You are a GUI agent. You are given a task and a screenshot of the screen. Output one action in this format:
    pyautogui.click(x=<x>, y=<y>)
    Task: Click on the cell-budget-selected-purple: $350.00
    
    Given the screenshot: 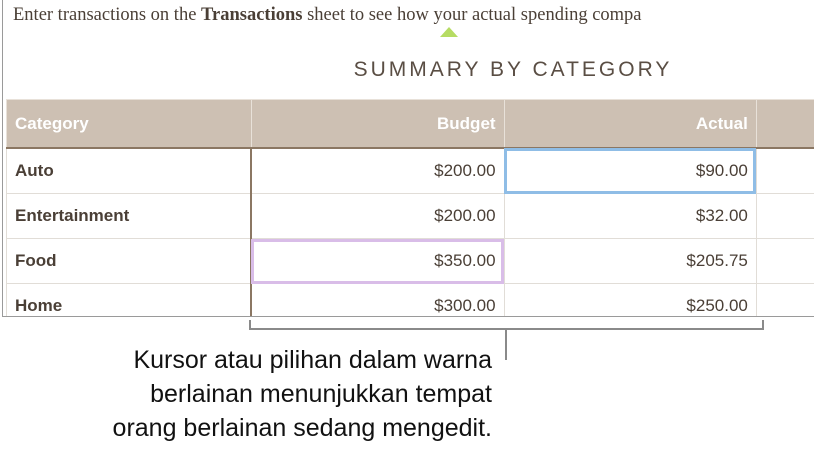 What is the action you would take?
    pyautogui.click(x=377, y=261)
    